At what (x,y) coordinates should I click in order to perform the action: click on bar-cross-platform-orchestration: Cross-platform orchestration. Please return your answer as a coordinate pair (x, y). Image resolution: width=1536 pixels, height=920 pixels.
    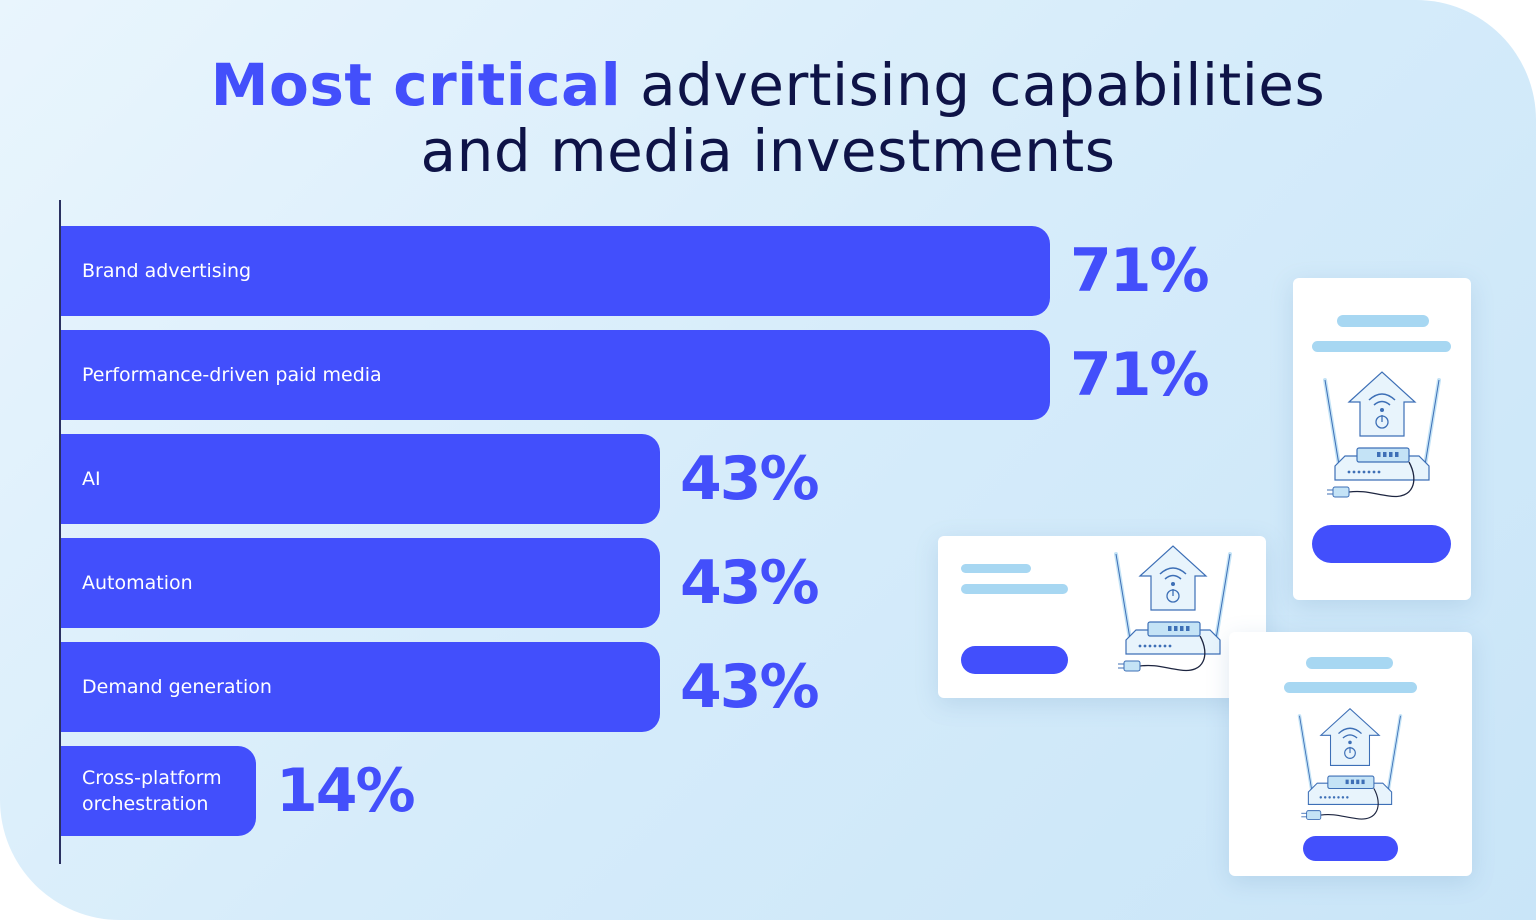
    Looking at the image, I should click on (158, 791).